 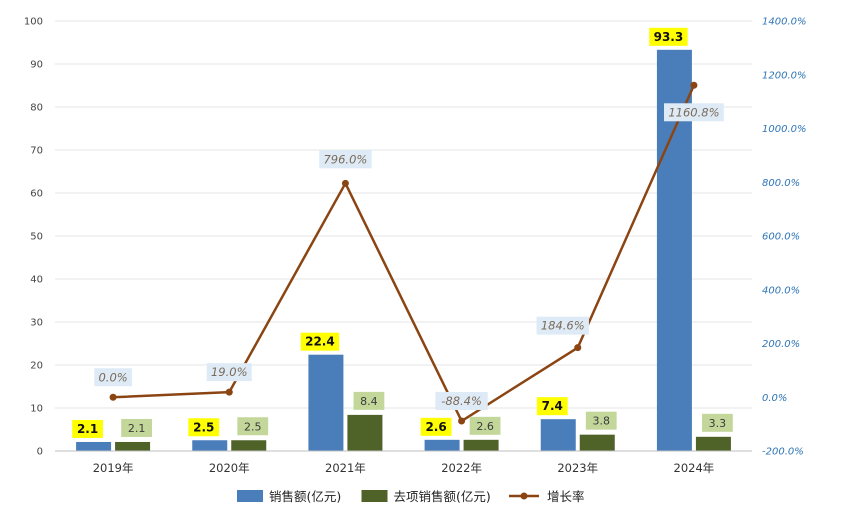 I want to click on left-tick-label: 100, so click(x=33, y=22).